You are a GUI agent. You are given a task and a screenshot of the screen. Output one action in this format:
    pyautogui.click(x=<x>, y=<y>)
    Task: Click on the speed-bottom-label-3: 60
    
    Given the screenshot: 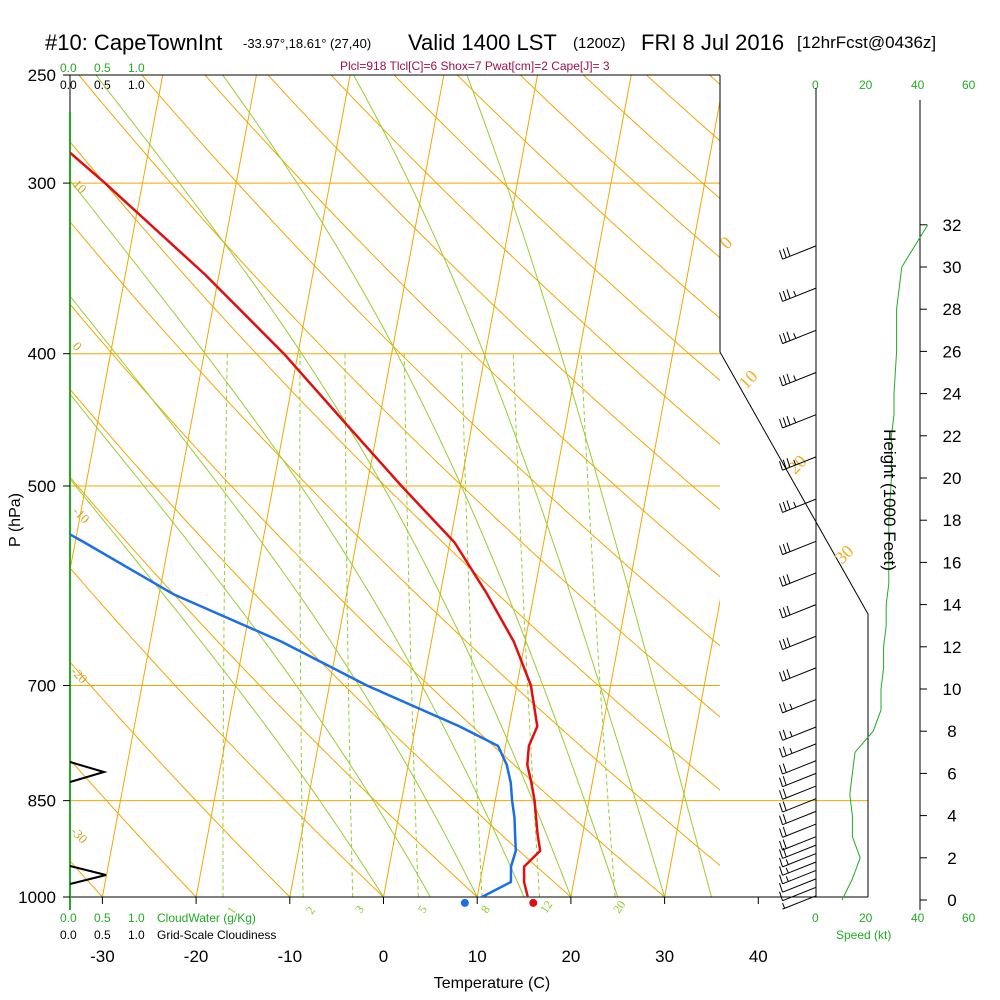 What is the action you would take?
    pyautogui.click(x=969, y=918)
    